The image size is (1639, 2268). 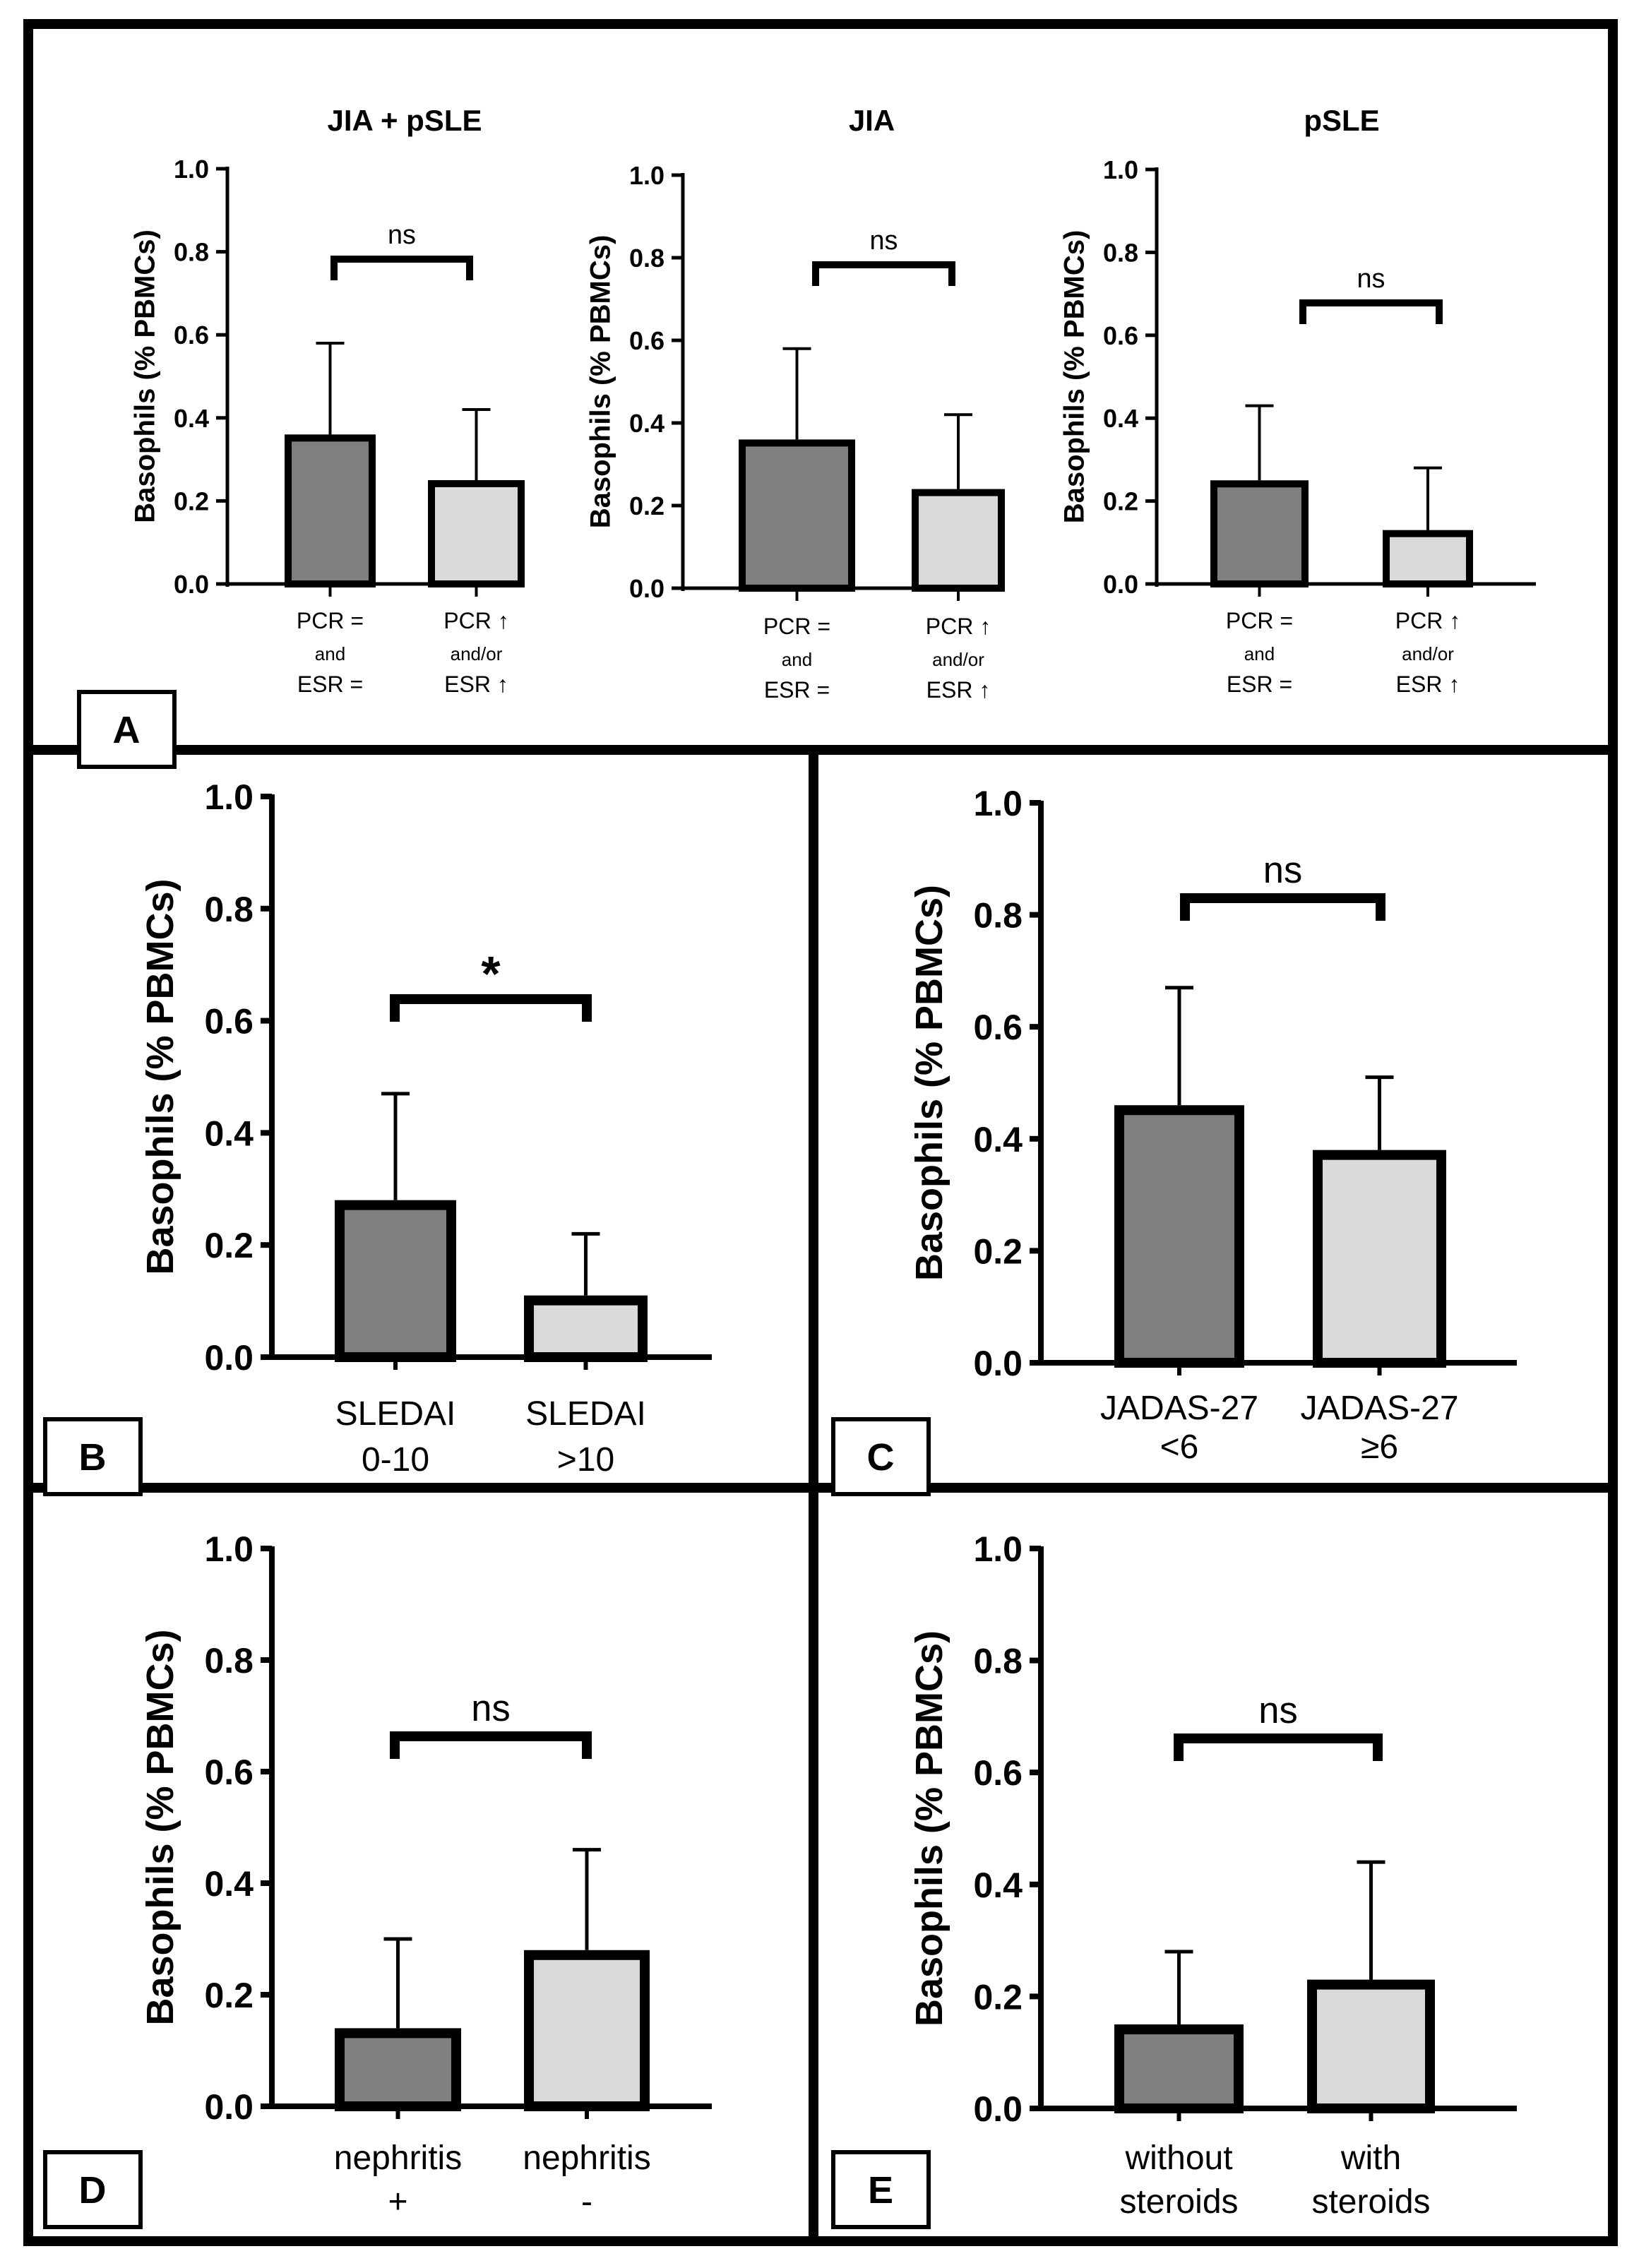 What do you see at coordinates (1179, 1408) in the screenshot?
I see `x-category-label: JADAS-27` at bounding box center [1179, 1408].